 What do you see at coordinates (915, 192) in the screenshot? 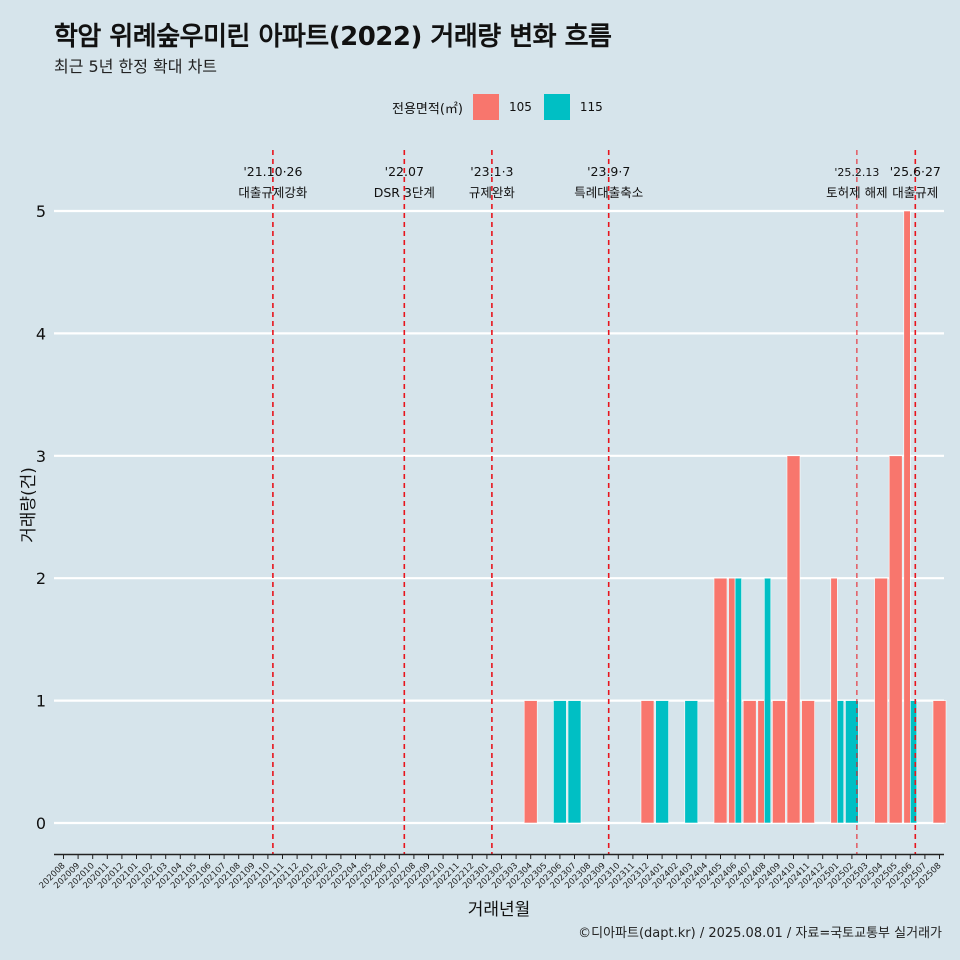
I see `annotation-label: 대출규제` at bounding box center [915, 192].